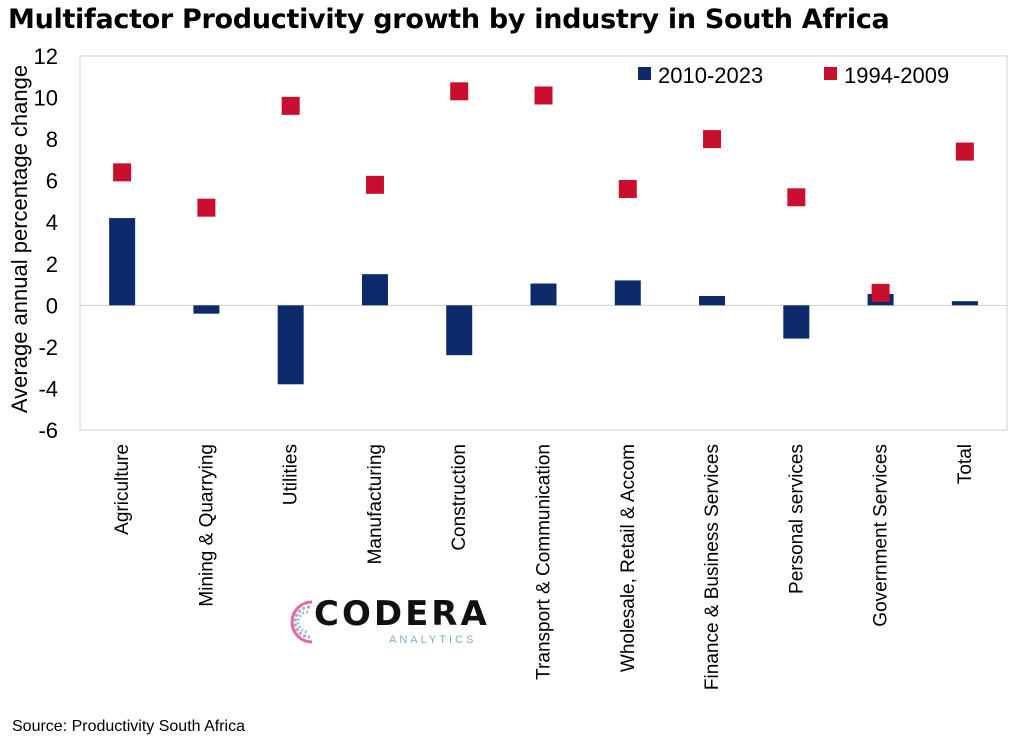 The image size is (1024, 743). Describe the element at coordinates (46, 56) in the screenshot. I see `y-tick-label: 12` at that location.